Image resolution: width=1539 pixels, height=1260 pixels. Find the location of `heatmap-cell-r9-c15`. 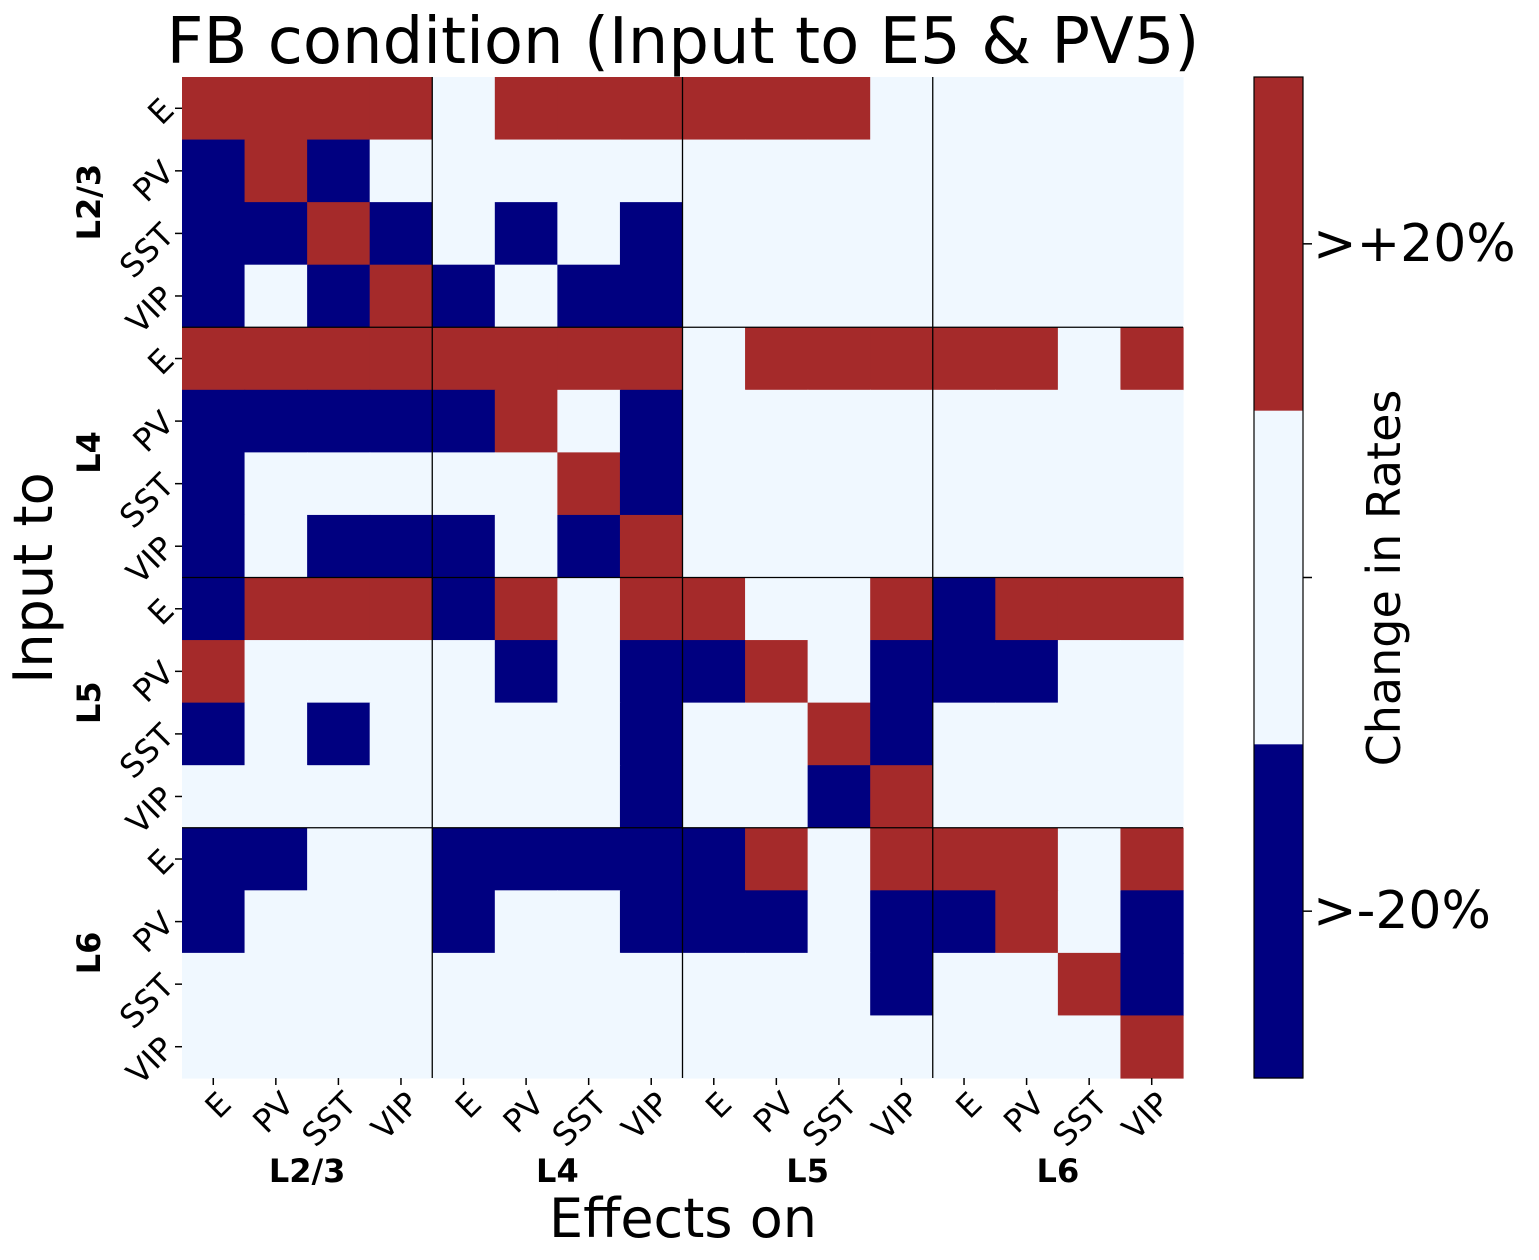

heatmap-cell-r9-c15 is located at coordinates (1152, 672).